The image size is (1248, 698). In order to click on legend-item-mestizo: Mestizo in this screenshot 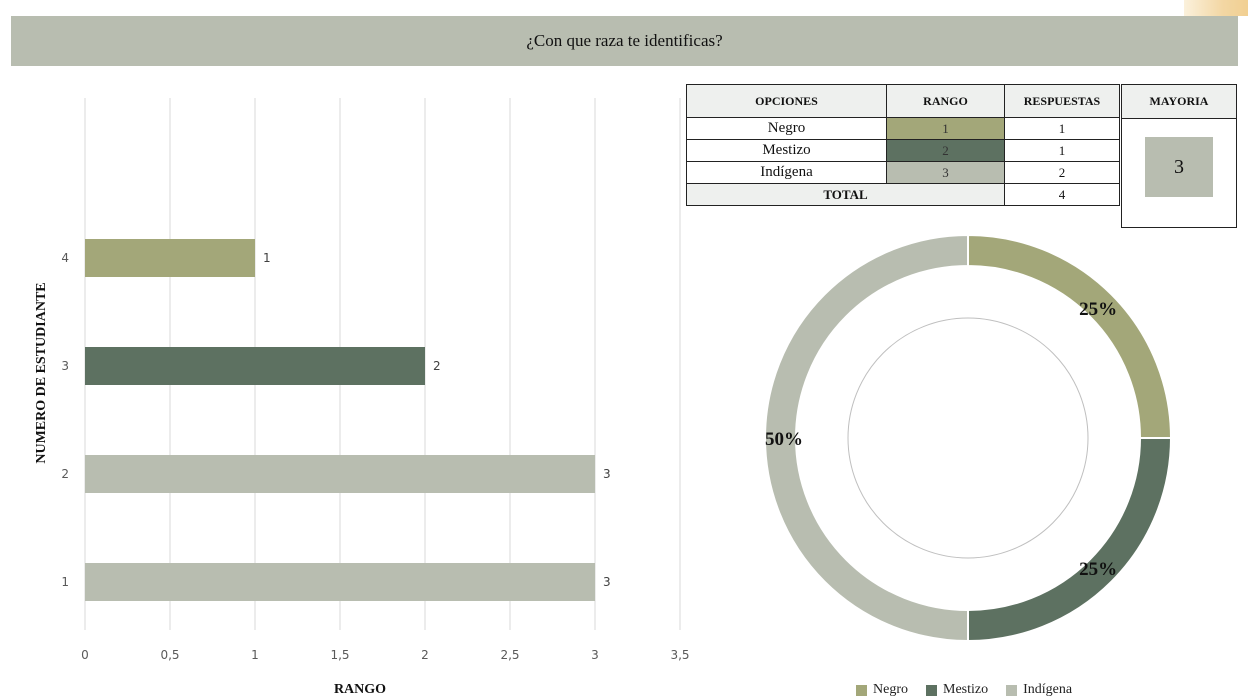, I will do `click(957, 690)`.